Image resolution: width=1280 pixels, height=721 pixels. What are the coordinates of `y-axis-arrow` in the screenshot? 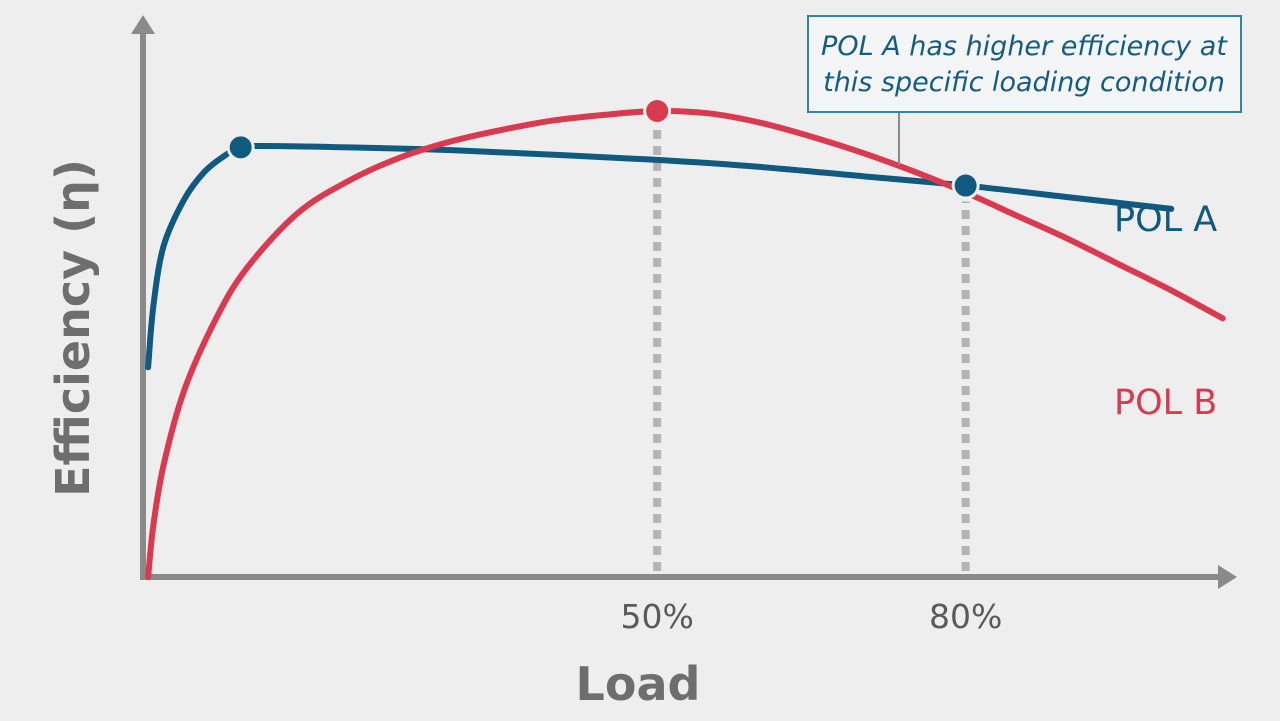 It's located at (143, 24).